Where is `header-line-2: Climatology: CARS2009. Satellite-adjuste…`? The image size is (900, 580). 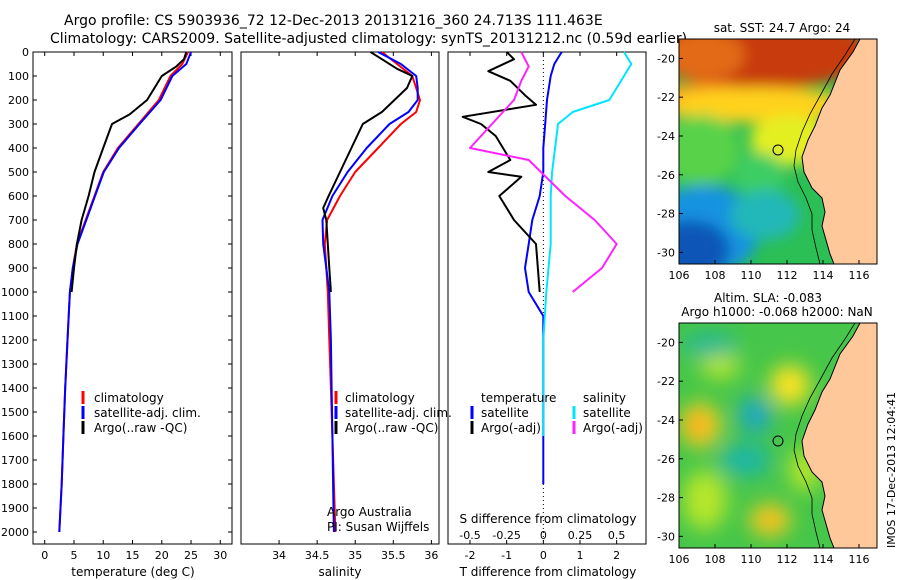
header-line-2: Climatology: CARS2009. Satellite-adjuste… is located at coordinates (368, 39).